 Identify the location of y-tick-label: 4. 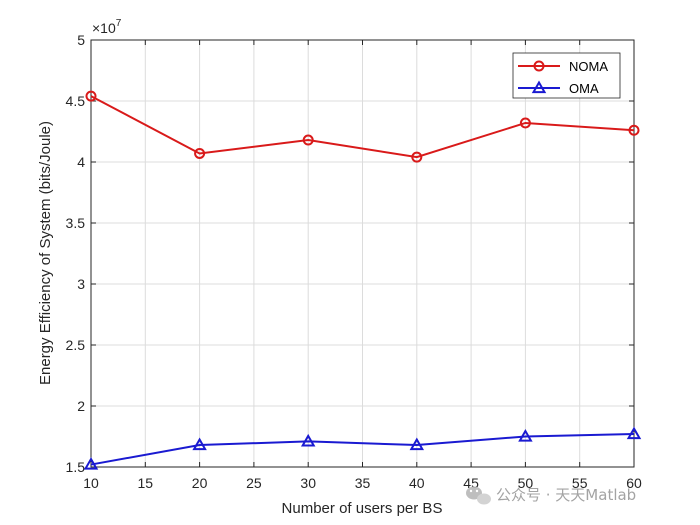
(81, 162).